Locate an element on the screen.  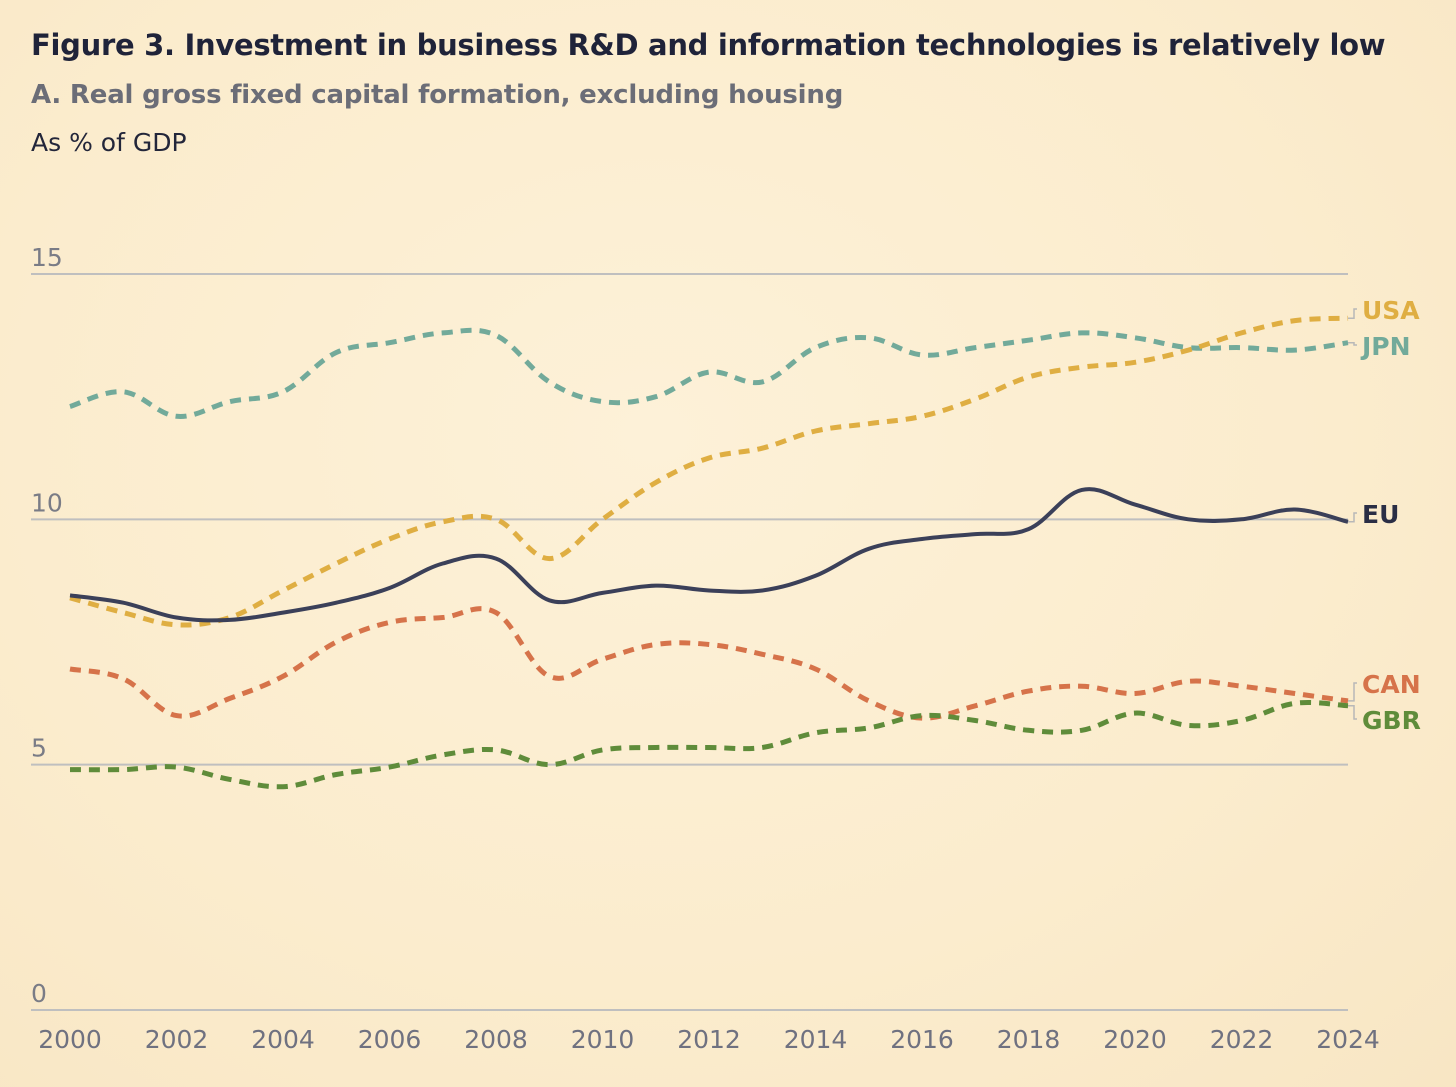
x-tick-label: 2004 is located at coordinates (283, 1039).